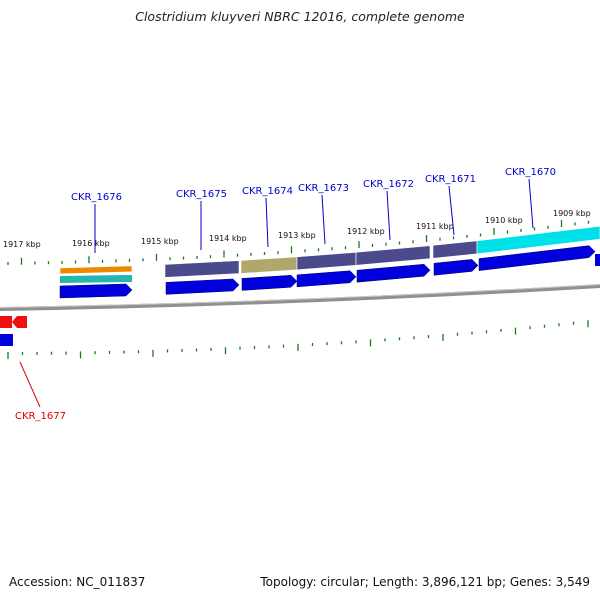 This screenshot has height=600, width=600. I want to click on gene-label: CKR_1672, so click(388, 184).